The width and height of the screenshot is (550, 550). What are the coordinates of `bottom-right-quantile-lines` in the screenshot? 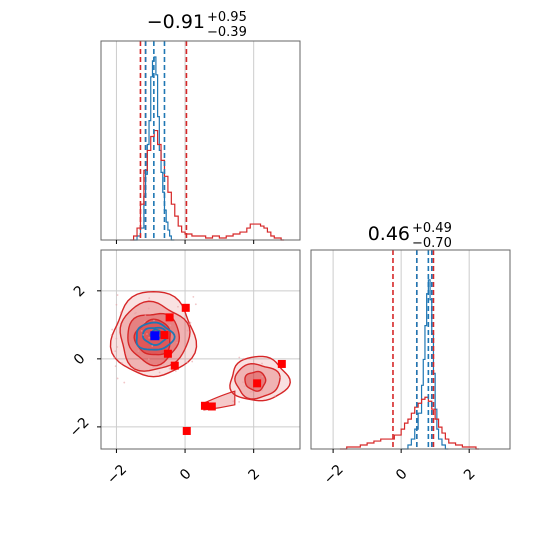 It's located at (413, 349).